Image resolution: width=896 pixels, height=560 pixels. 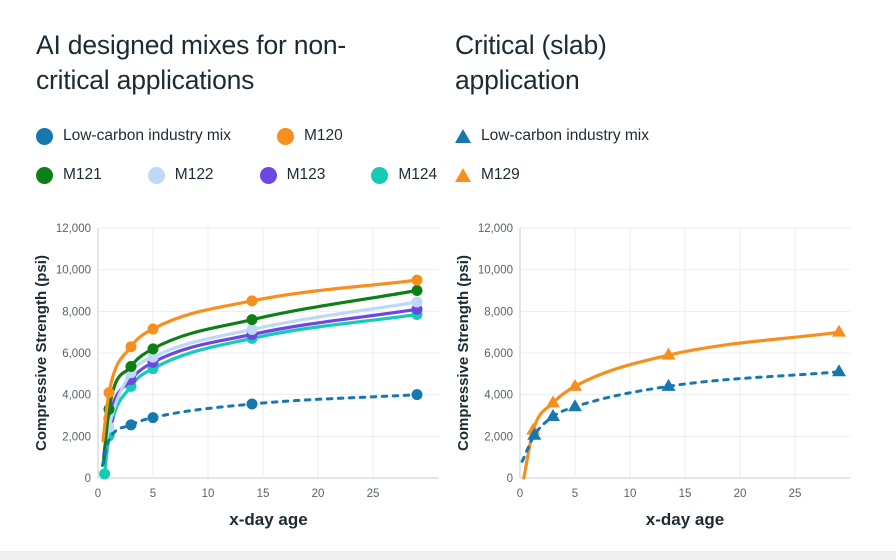 I want to click on legend-row: Low-carbon industry mix M120, so click(x=236, y=136).